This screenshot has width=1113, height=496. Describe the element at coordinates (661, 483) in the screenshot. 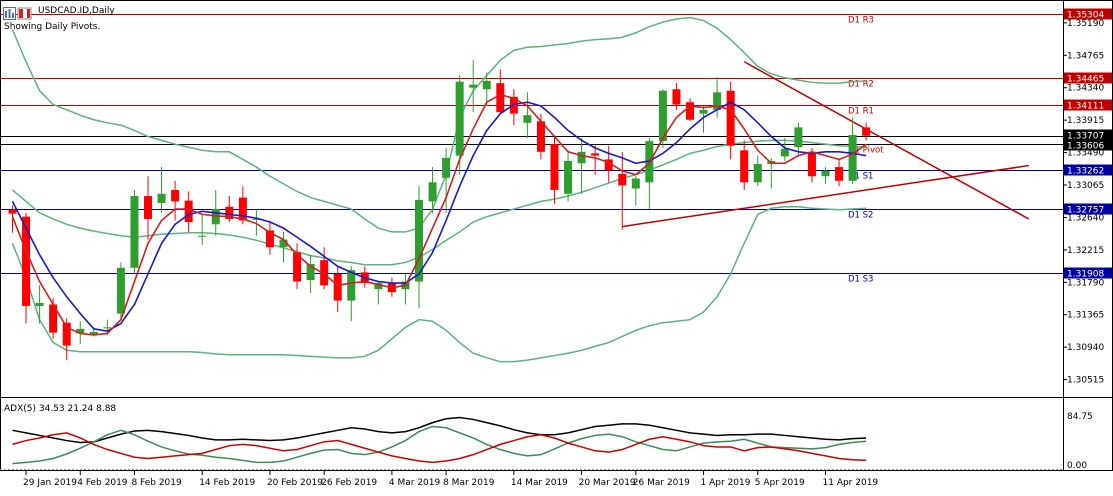

I see `time-tick-label: 26 Mar 2019` at that location.